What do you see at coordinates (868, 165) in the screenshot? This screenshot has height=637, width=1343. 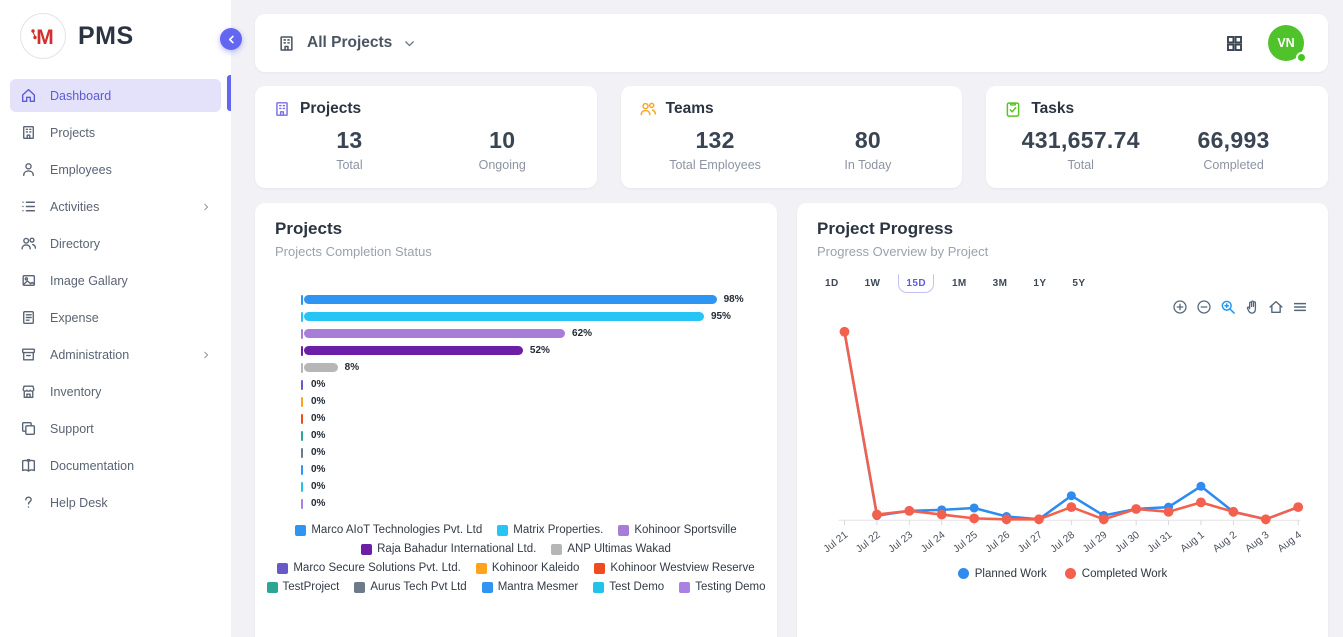 I see `metric-label: In Today` at bounding box center [868, 165].